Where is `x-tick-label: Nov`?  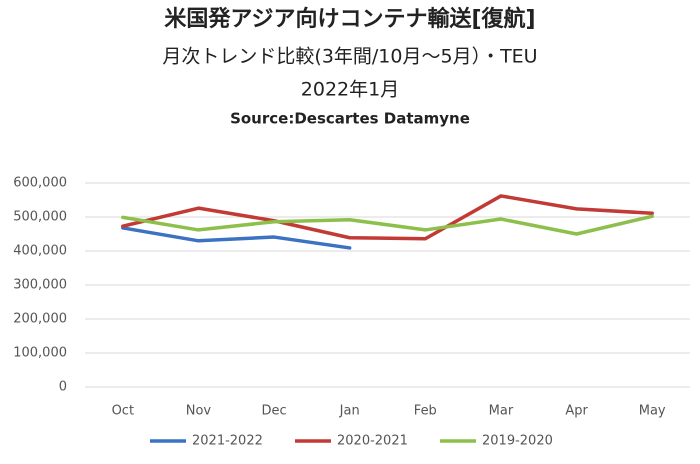
x-tick-label: Nov is located at coordinates (199, 411).